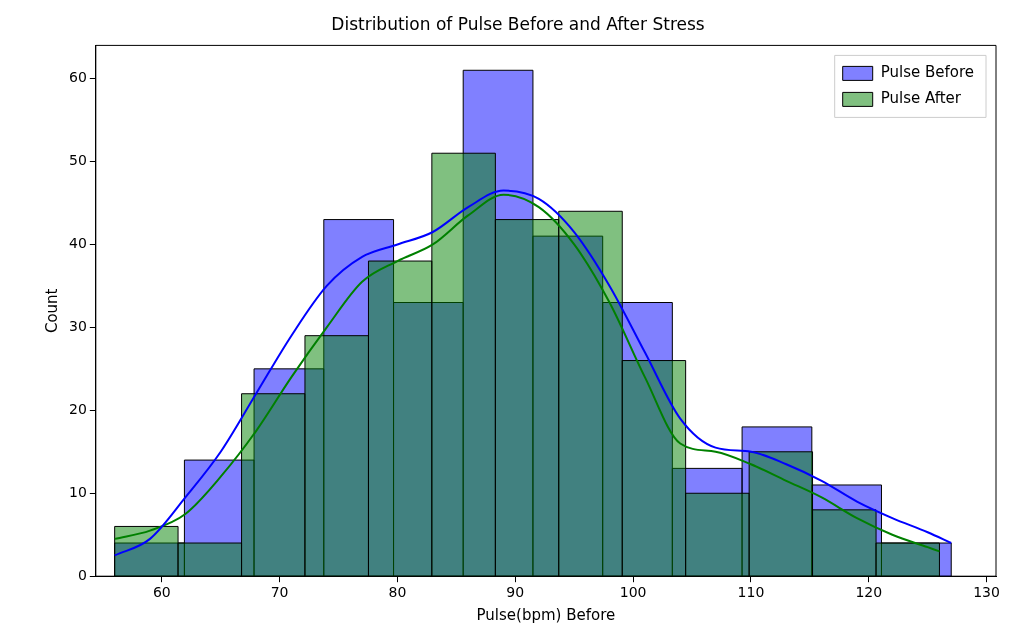 The image size is (1021, 632). I want to click on x-tick-label: 70, so click(279, 592).